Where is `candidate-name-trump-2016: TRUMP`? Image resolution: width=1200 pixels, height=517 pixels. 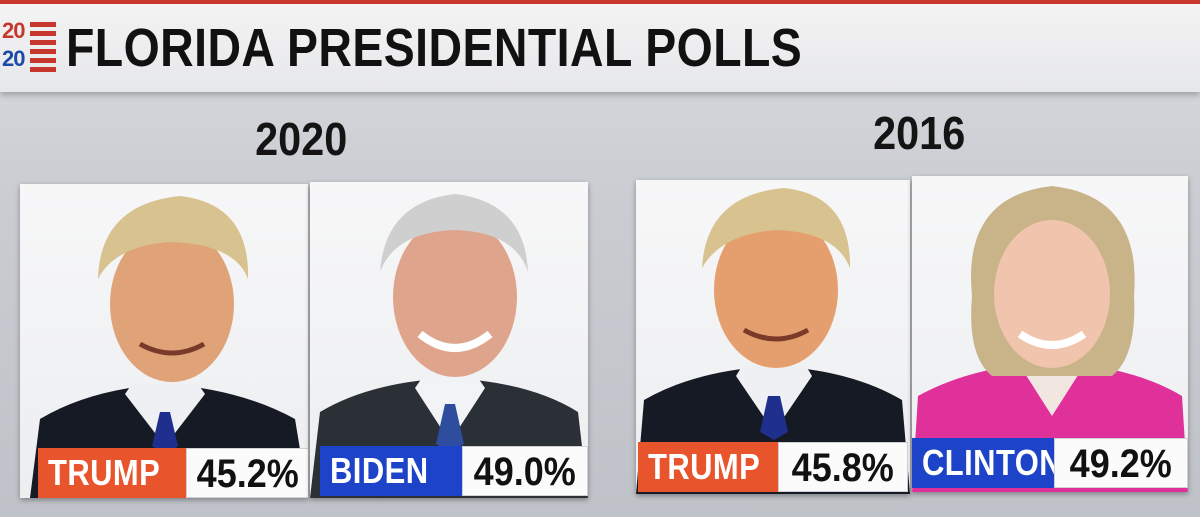
candidate-name-trump-2016: TRUMP is located at coordinates (708, 467).